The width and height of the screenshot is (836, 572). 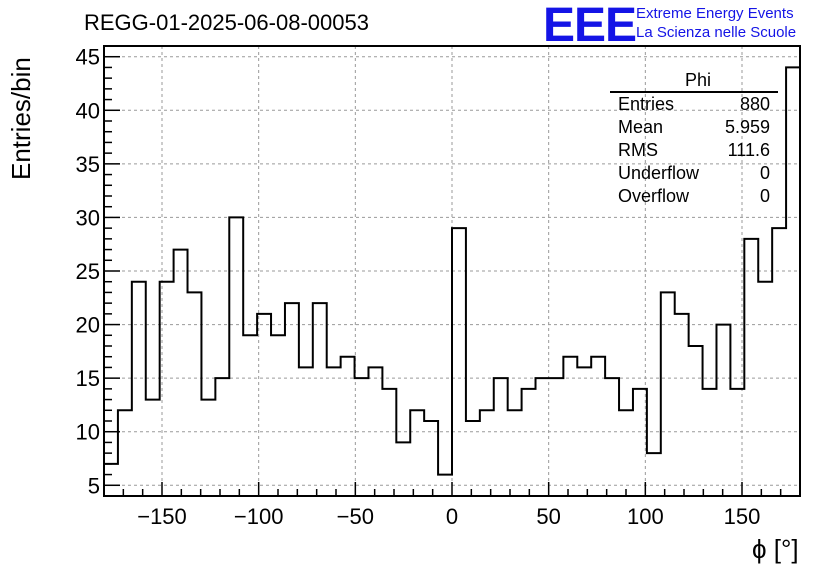 I want to click on stats-value: 880, so click(x=754, y=104).